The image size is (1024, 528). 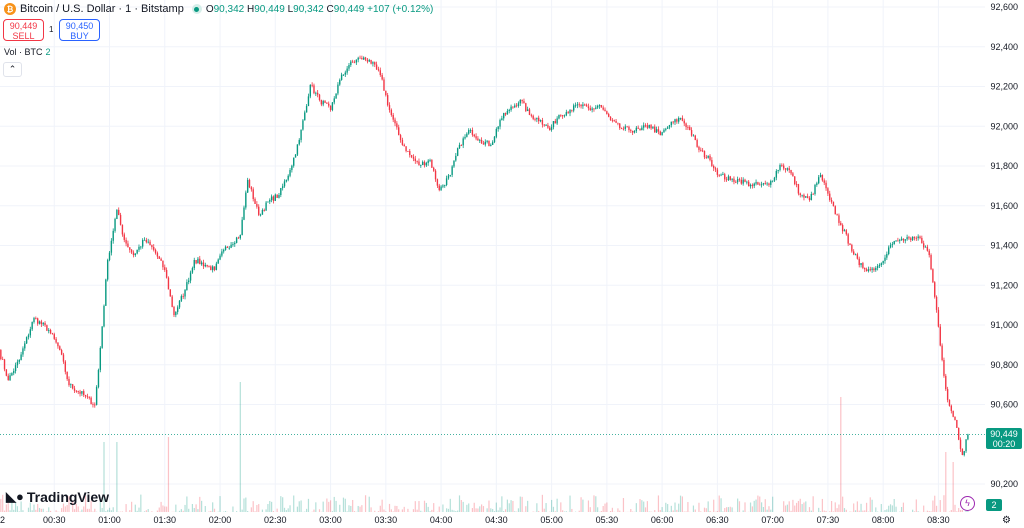 I want to click on settings-icon: ⚙, so click(x=1006, y=520).